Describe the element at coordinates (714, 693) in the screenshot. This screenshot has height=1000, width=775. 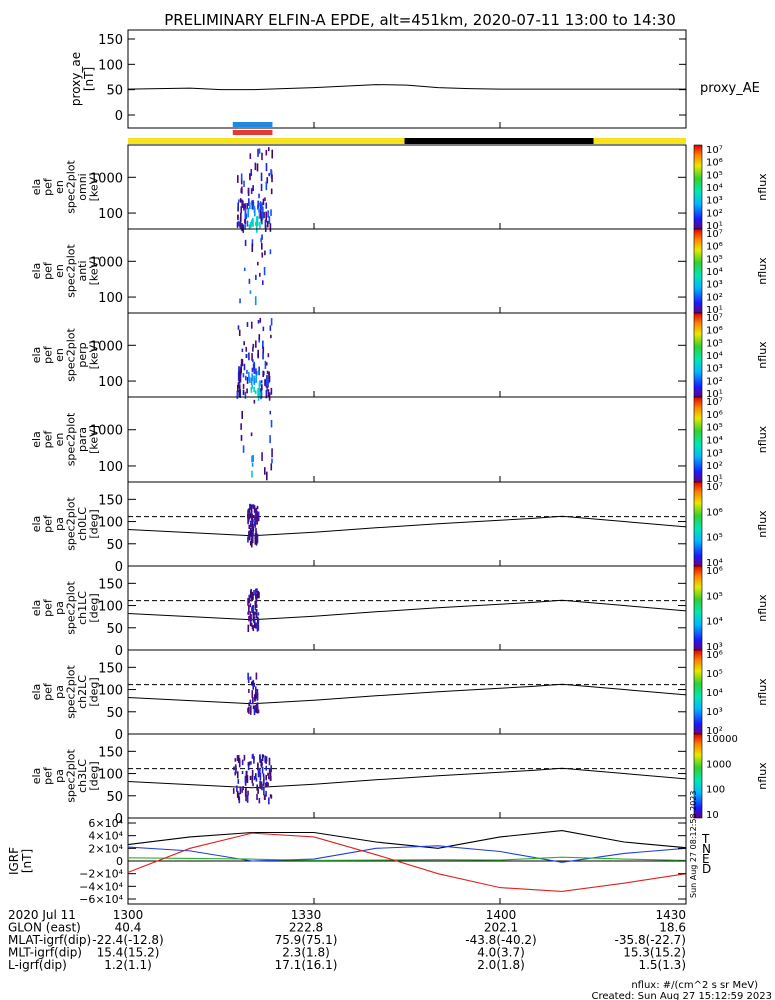
I see `colorbar-tick-label: 10⁴` at that location.